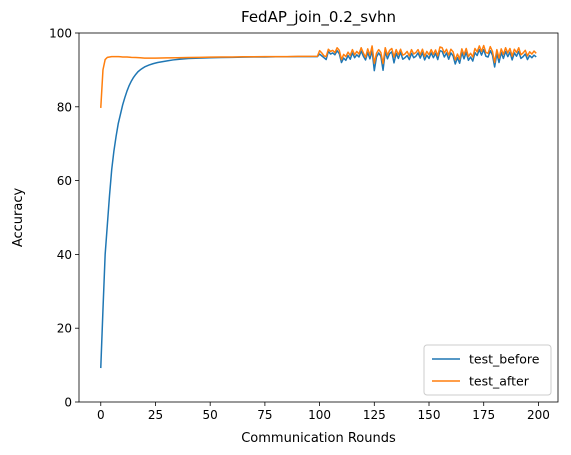  What do you see at coordinates (64, 329) in the screenshot?
I see `y-tick-label: 20` at bounding box center [64, 329].